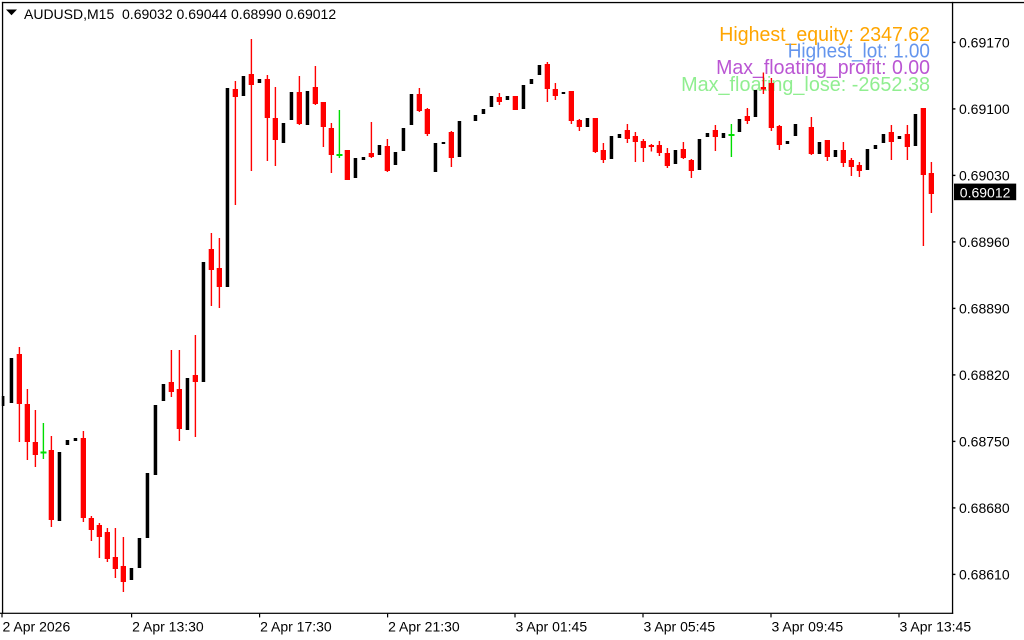 The image size is (1024, 640). What do you see at coordinates (552, 627) in the screenshot?
I see `svg-text: 3 Apr 01:45` at bounding box center [552, 627].